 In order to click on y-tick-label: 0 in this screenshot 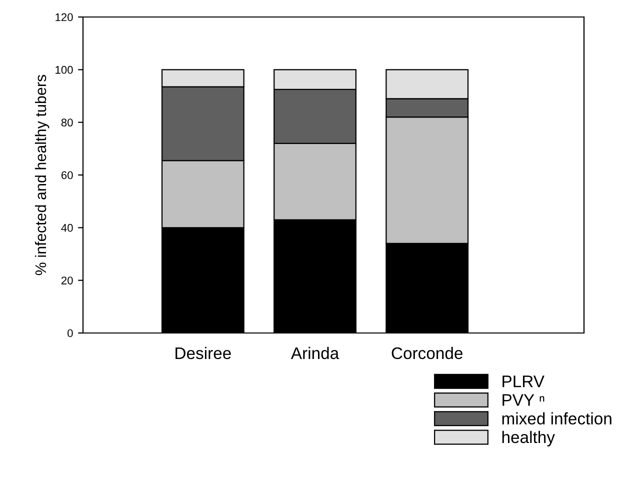, I will do `click(70, 333)`.